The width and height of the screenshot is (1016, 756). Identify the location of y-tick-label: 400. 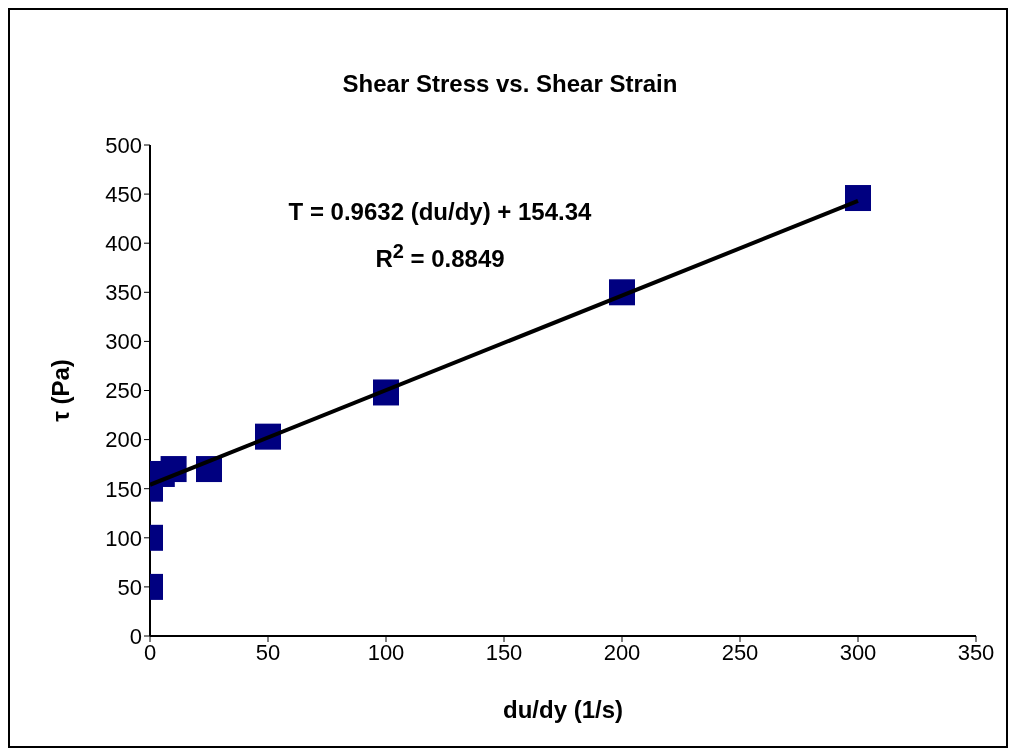
(123, 244).